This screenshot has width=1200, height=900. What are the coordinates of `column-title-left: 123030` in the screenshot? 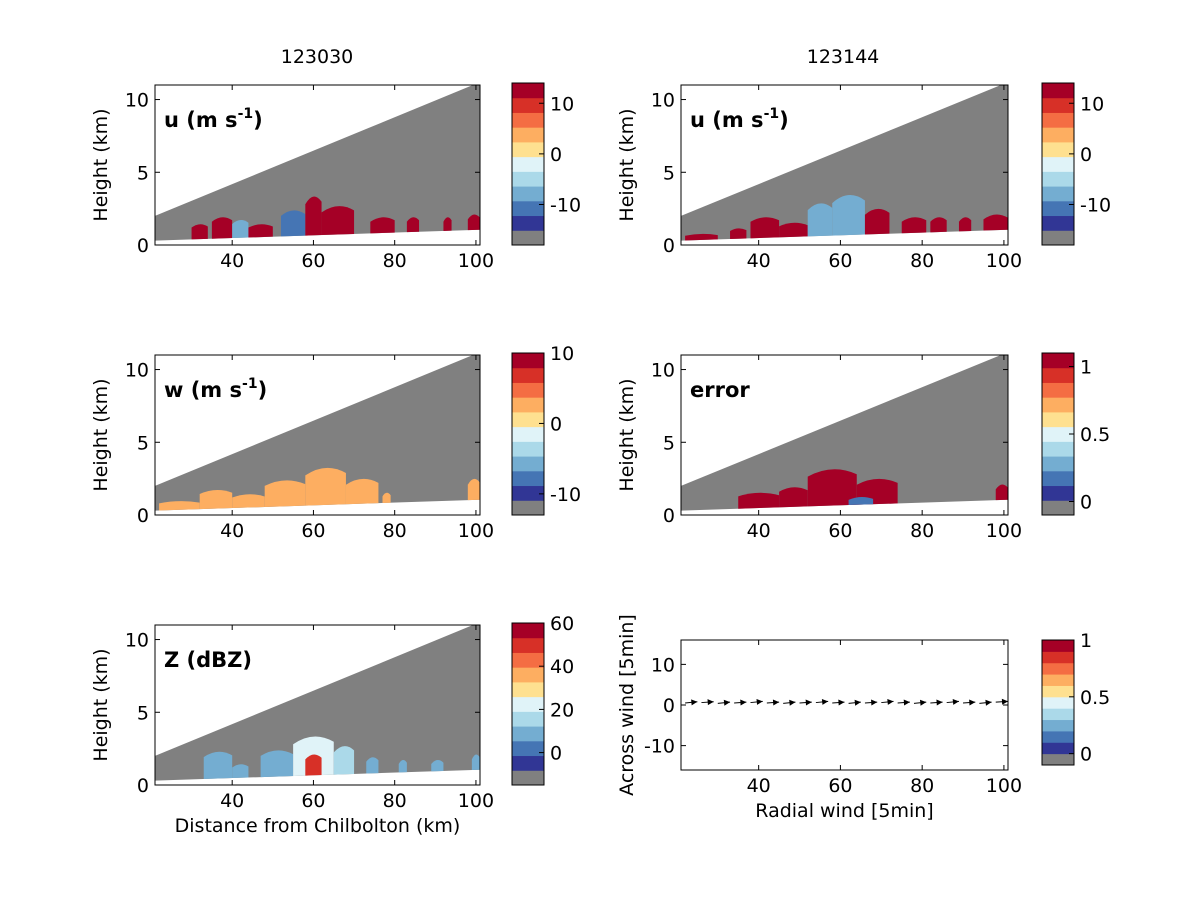 It's located at (317, 57).